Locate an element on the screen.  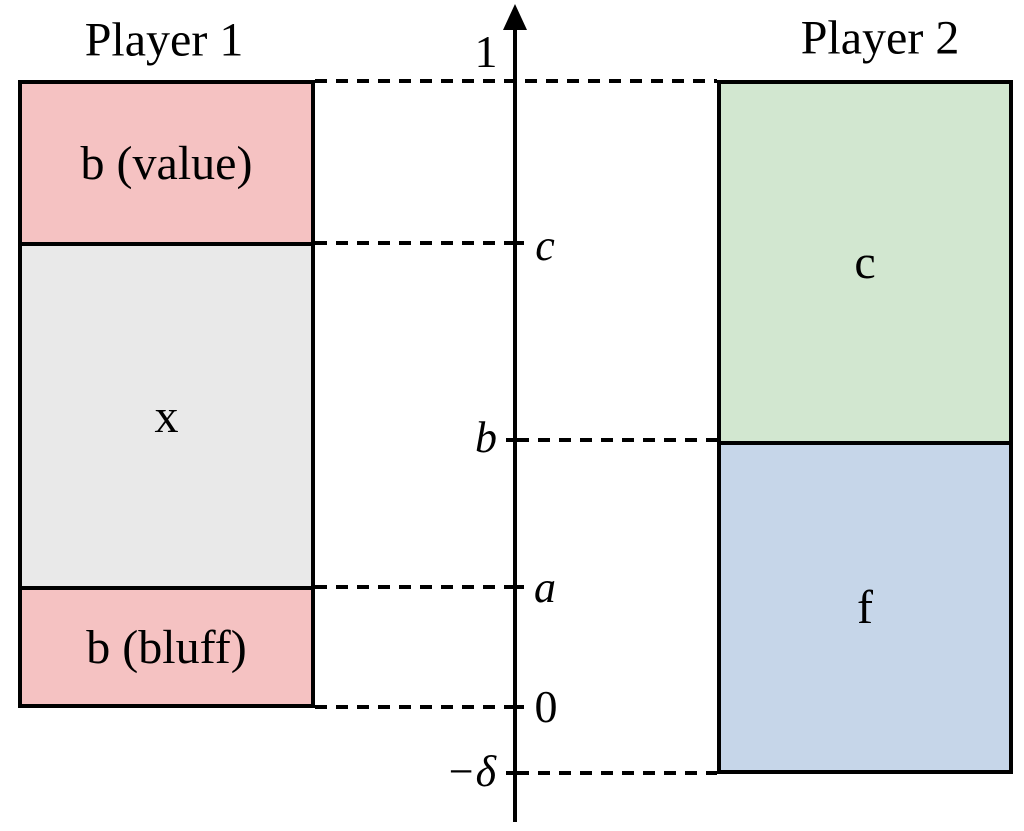
axis-label-1: 1 is located at coordinates (486, 51).